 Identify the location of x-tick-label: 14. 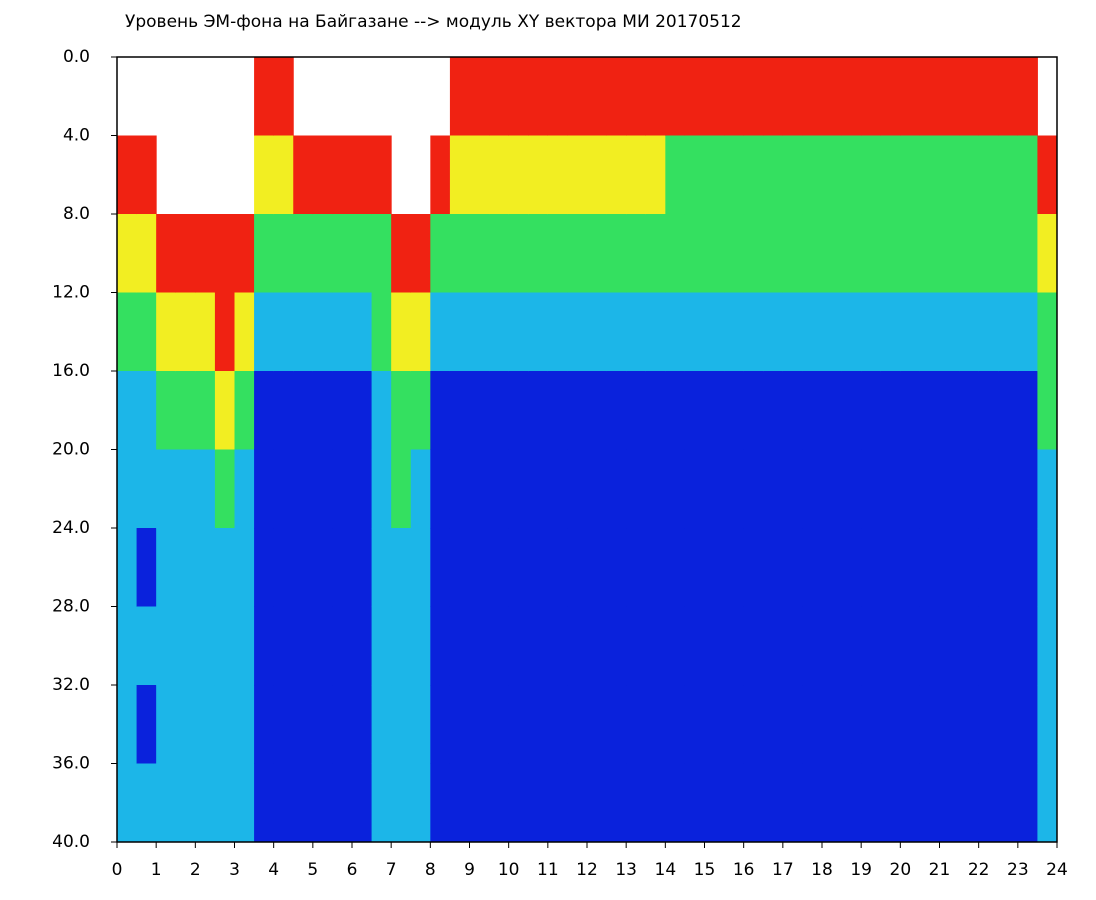
(666, 870).